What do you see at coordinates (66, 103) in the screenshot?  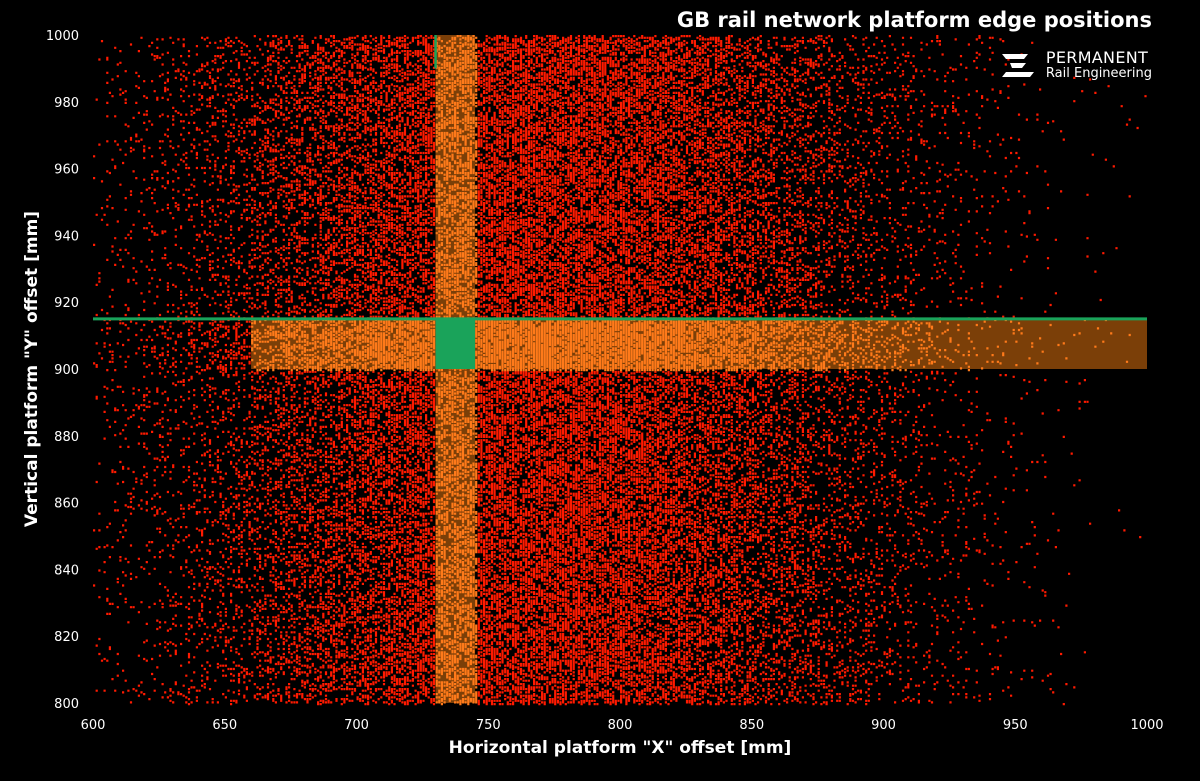 I see `y-tick-label: 980` at bounding box center [66, 103].